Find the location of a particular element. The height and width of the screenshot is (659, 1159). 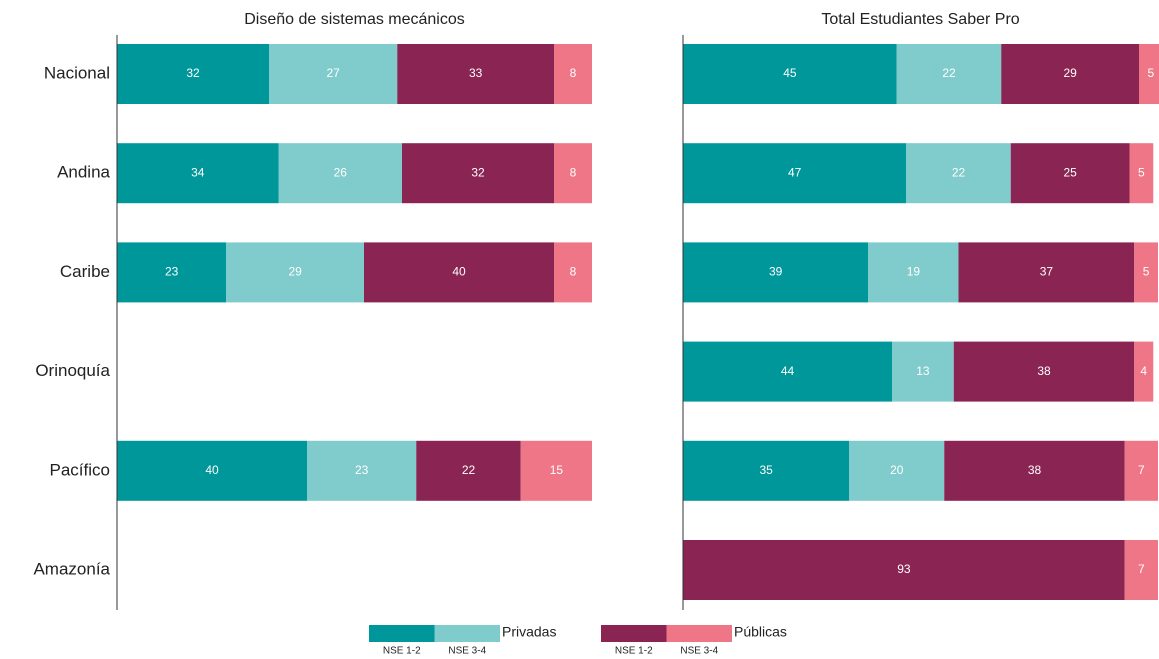

data-label: 4 is located at coordinates (1143, 371).